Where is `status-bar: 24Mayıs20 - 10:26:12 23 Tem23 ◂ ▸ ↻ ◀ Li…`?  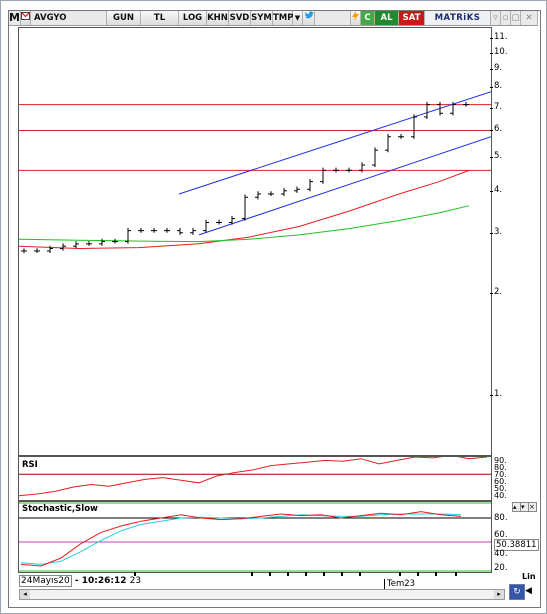
status-bar: 24Mayıs20 - 10:26:12 23 Tem23 ◂ ▸ ↻ ◀ Li… is located at coordinates (273, 588).